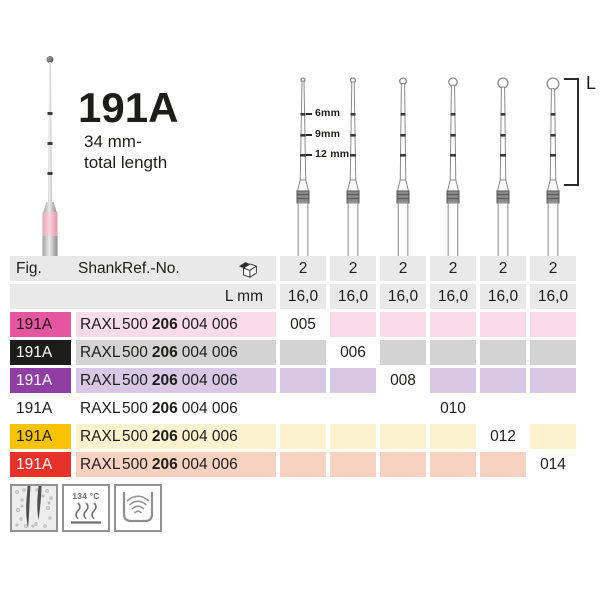  I want to click on table-subheader-left: L mm, so click(143, 296).